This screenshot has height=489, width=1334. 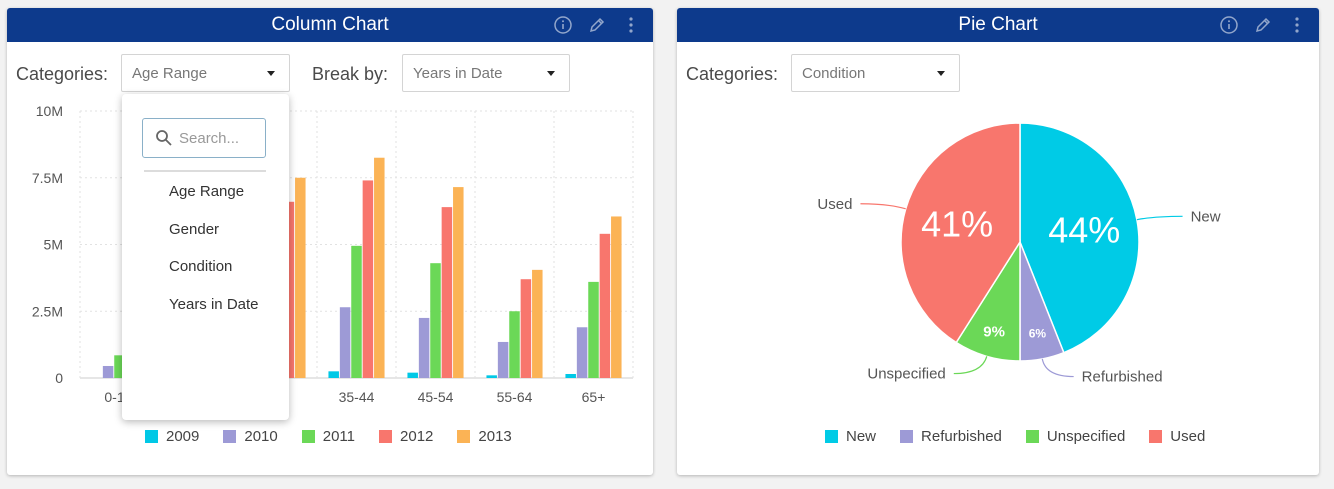 I want to click on pie-slice-name-label: Used, so click(x=834, y=204).